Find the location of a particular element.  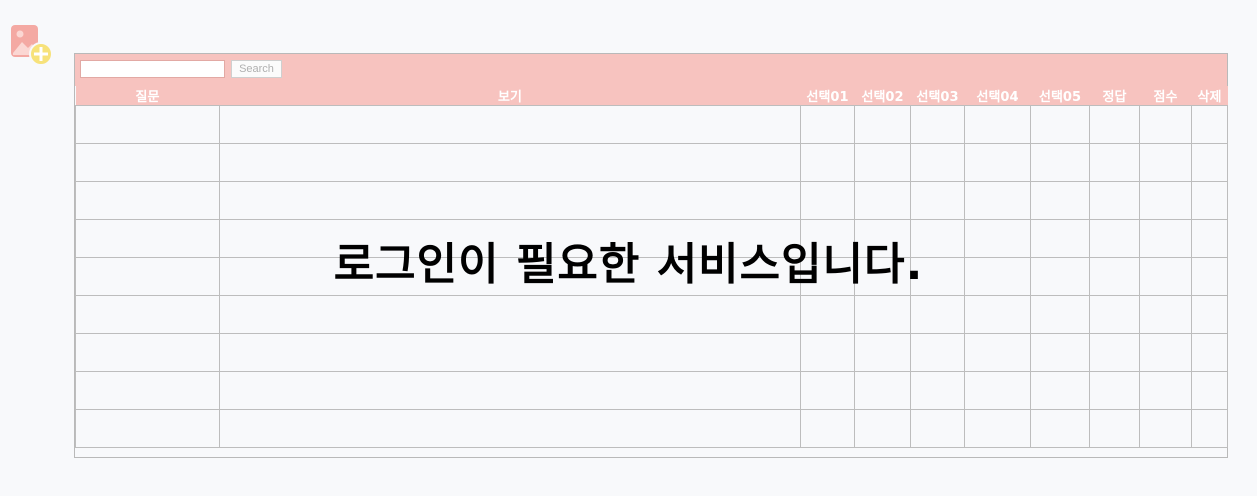

column-header-answer: 정답 is located at coordinates (1114, 96).